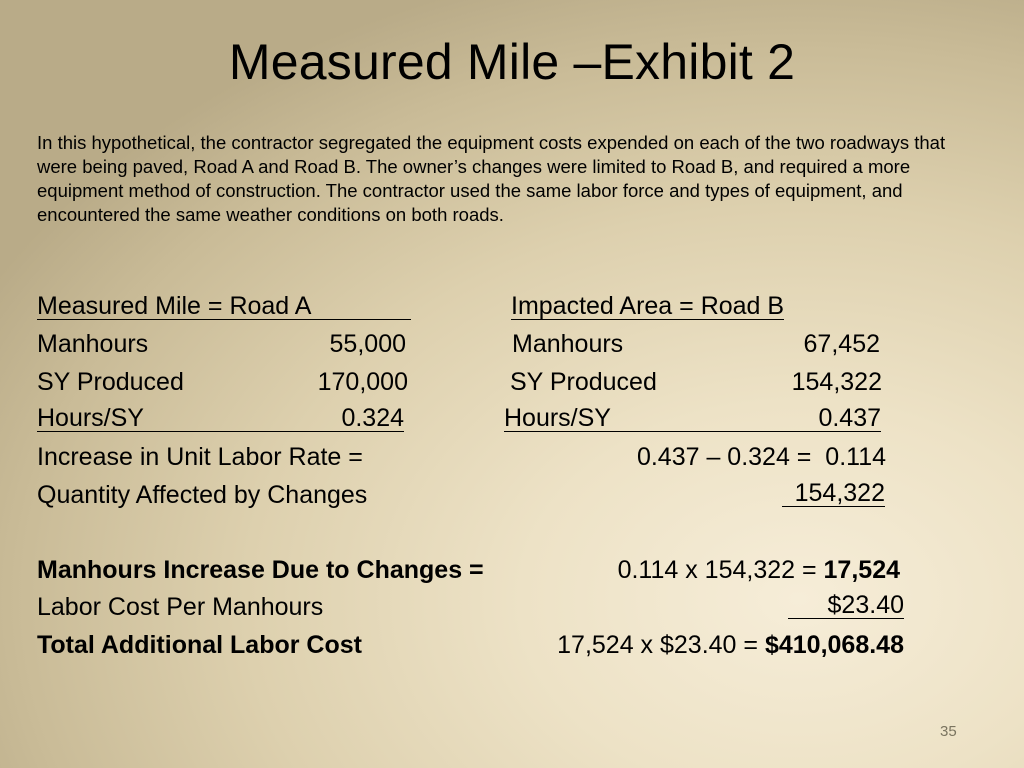 This screenshot has height=768, width=1024. What do you see at coordinates (93, 344) in the screenshot?
I see `road-a-manhours-label: Manhours` at bounding box center [93, 344].